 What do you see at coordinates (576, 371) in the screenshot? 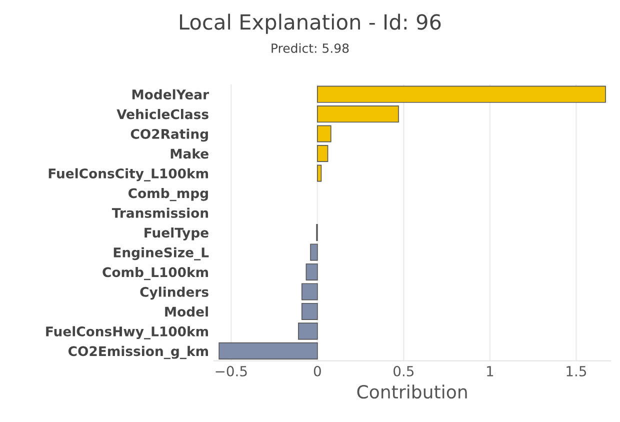
I see `x-tick-label: 1.5` at bounding box center [576, 371].